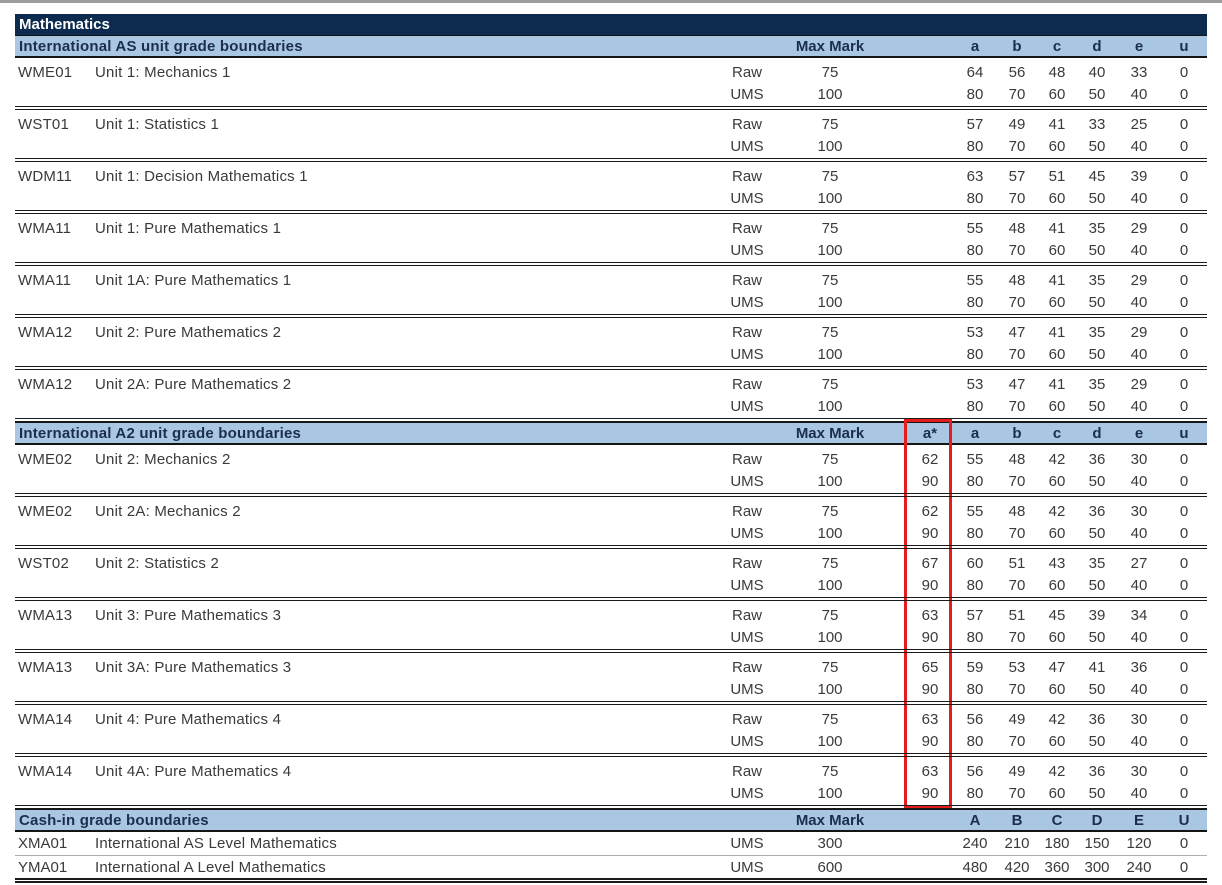 This screenshot has height=885, width=1222. What do you see at coordinates (45, 667) in the screenshot?
I see `unit-code: WMA13` at bounding box center [45, 667].